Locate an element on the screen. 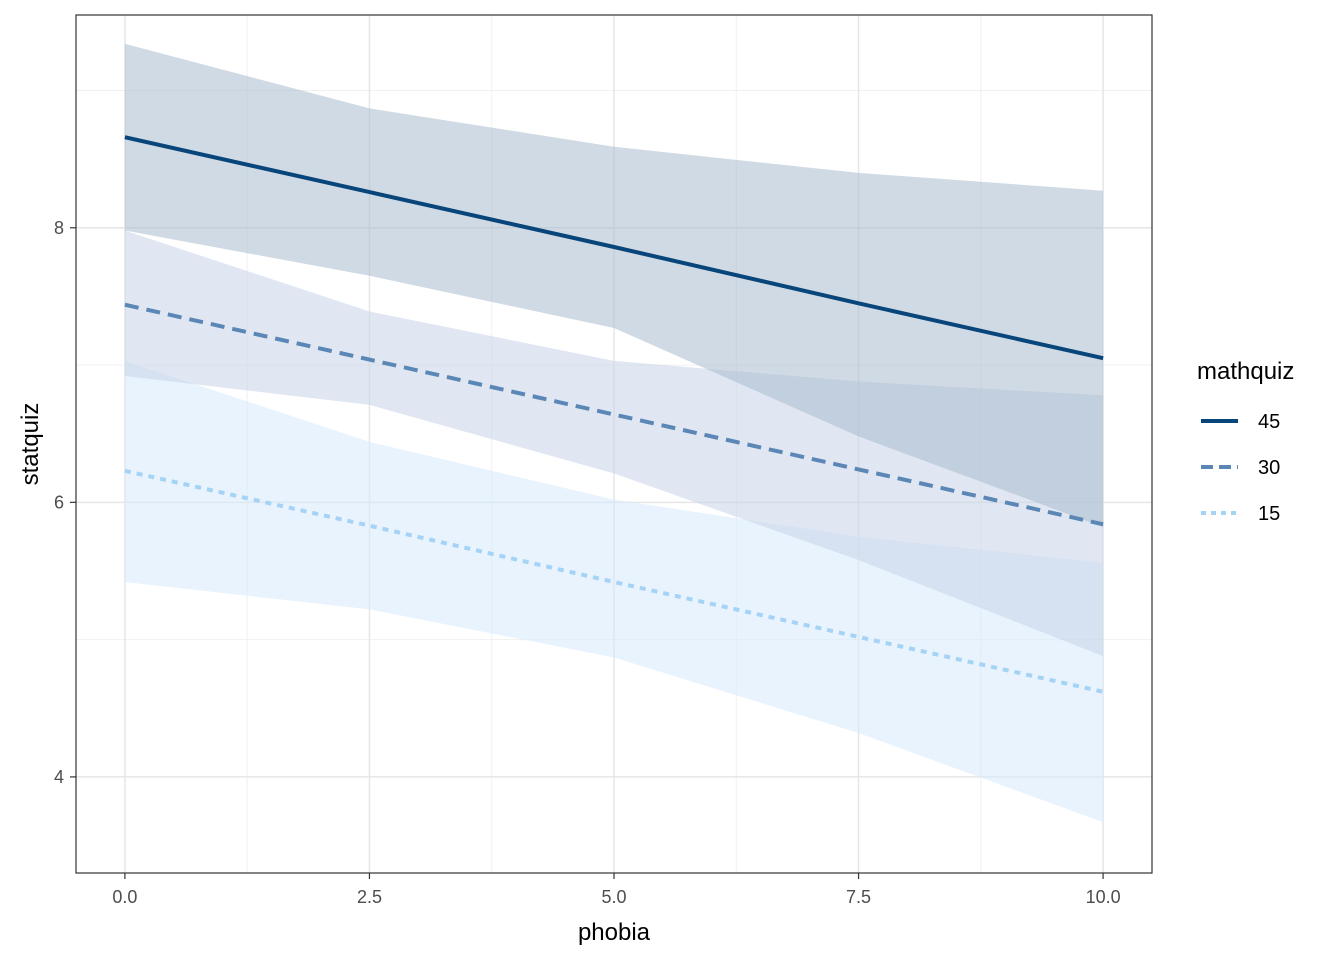  x-axis-title: phobia is located at coordinates (614, 932).